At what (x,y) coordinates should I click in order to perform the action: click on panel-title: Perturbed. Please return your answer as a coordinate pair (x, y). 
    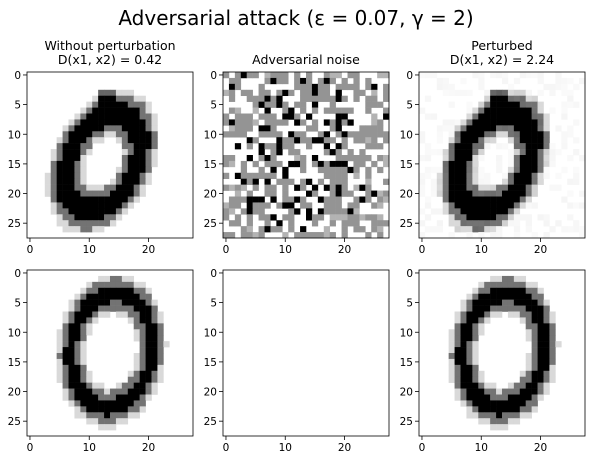
    Looking at the image, I should click on (501, 45).